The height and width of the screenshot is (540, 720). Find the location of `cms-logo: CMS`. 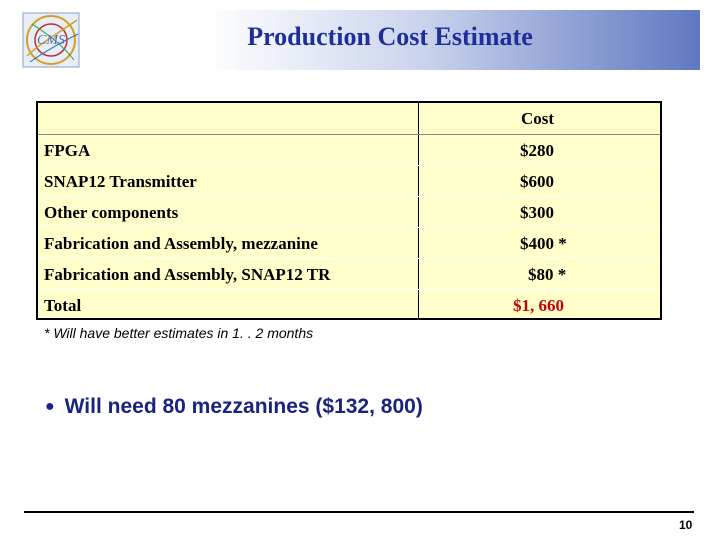

cms-logo: CMS is located at coordinates (51, 40).